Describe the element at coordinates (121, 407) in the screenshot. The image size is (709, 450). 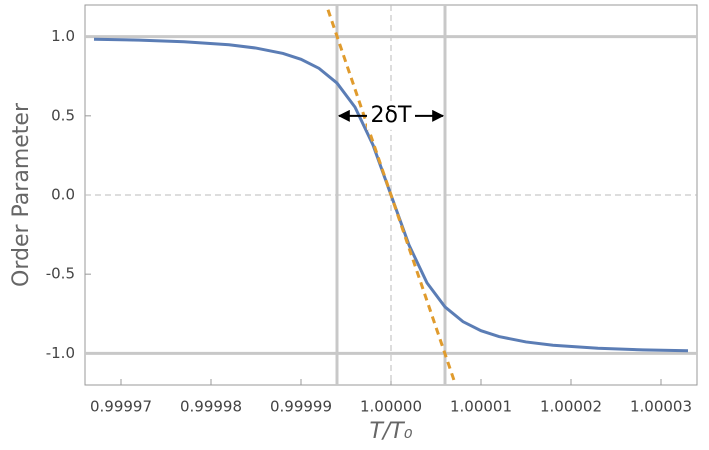
I see `x-tick-label: 0.99997` at that location.